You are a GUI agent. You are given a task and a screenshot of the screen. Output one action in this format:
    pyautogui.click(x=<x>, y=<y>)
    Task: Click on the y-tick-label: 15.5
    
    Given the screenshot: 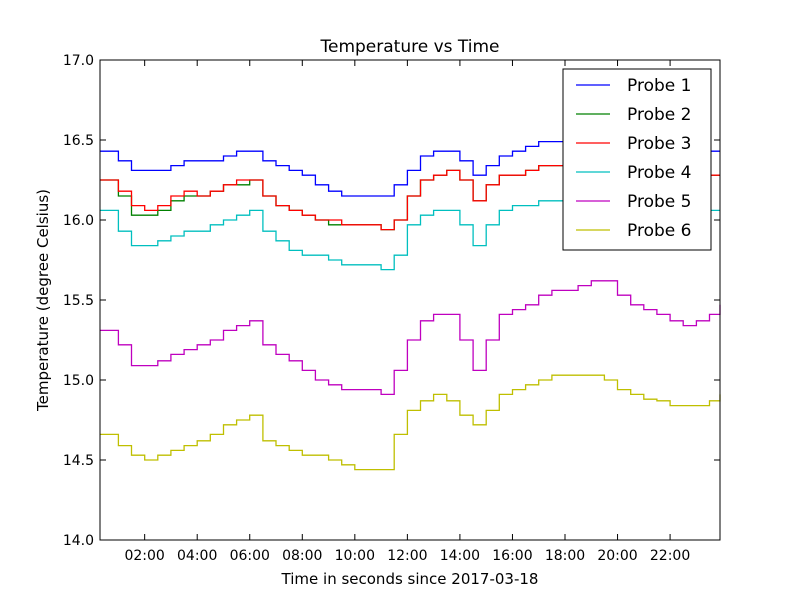 What is the action you would take?
    pyautogui.click(x=78, y=301)
    